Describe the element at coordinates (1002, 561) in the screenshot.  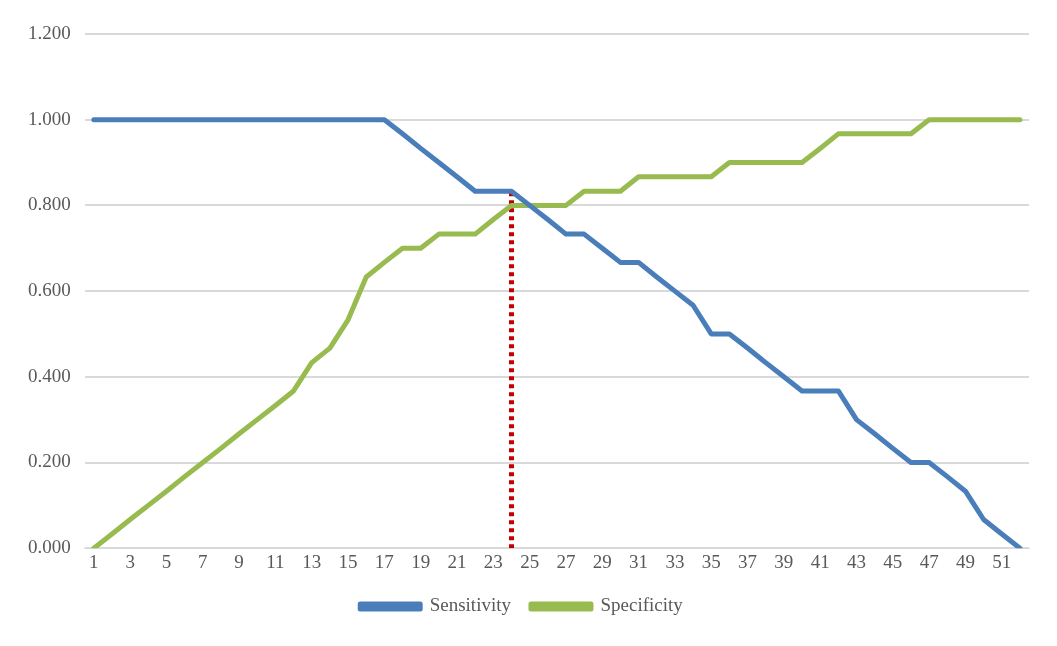
I see `x-tick-label: 51` at that location.